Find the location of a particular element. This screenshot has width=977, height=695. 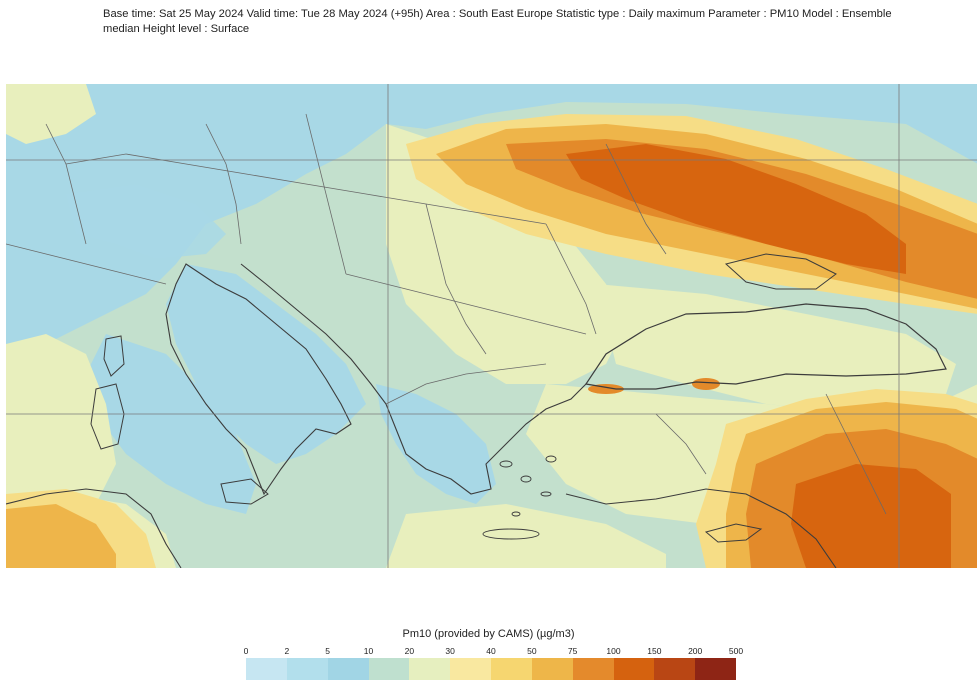

corsica-coastline is located at coordinates (114, 356).